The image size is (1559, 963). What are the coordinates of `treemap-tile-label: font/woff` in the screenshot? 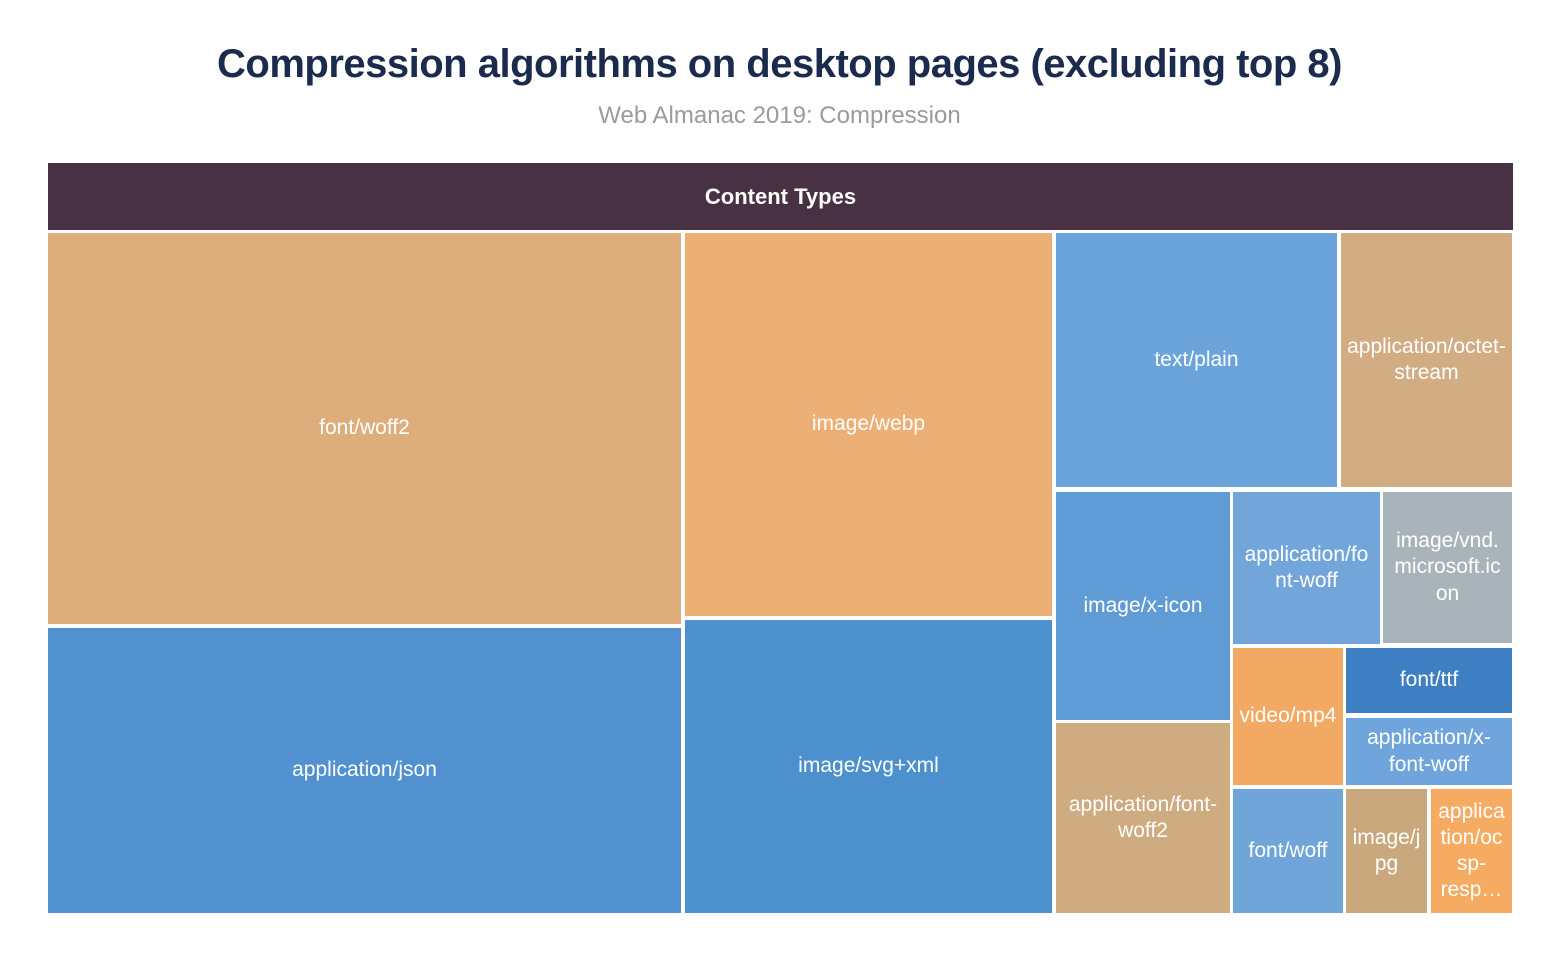 It's located at (1288, 850).